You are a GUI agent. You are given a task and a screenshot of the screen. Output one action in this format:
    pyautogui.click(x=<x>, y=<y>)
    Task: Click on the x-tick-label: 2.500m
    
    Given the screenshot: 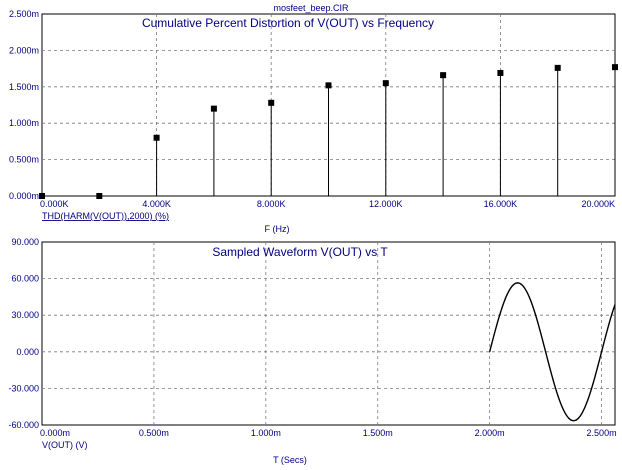 What is the action you would take?
    pyautogui.click(x=602, y=433)
    